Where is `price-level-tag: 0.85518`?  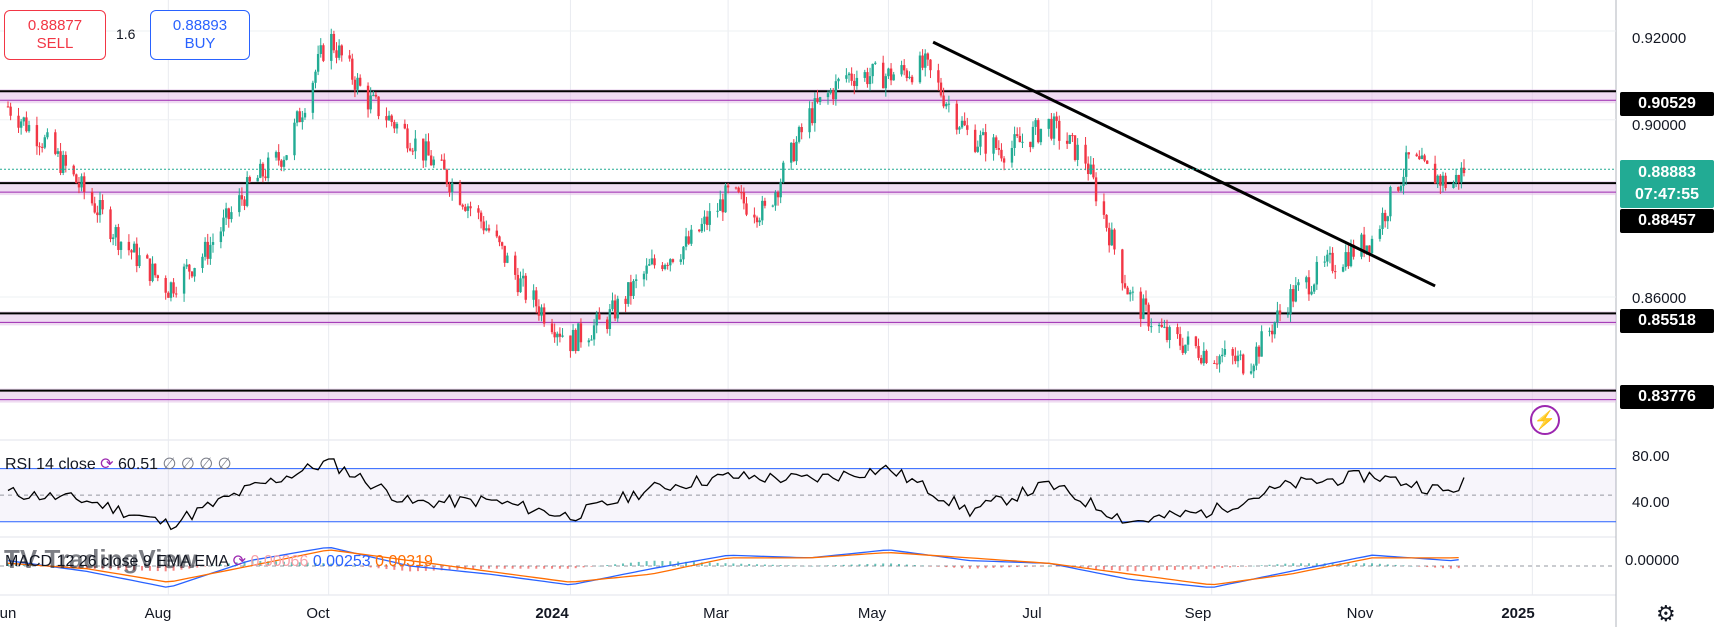
price-level-tag: 0.85518 is located at coordinates (1667, 321).